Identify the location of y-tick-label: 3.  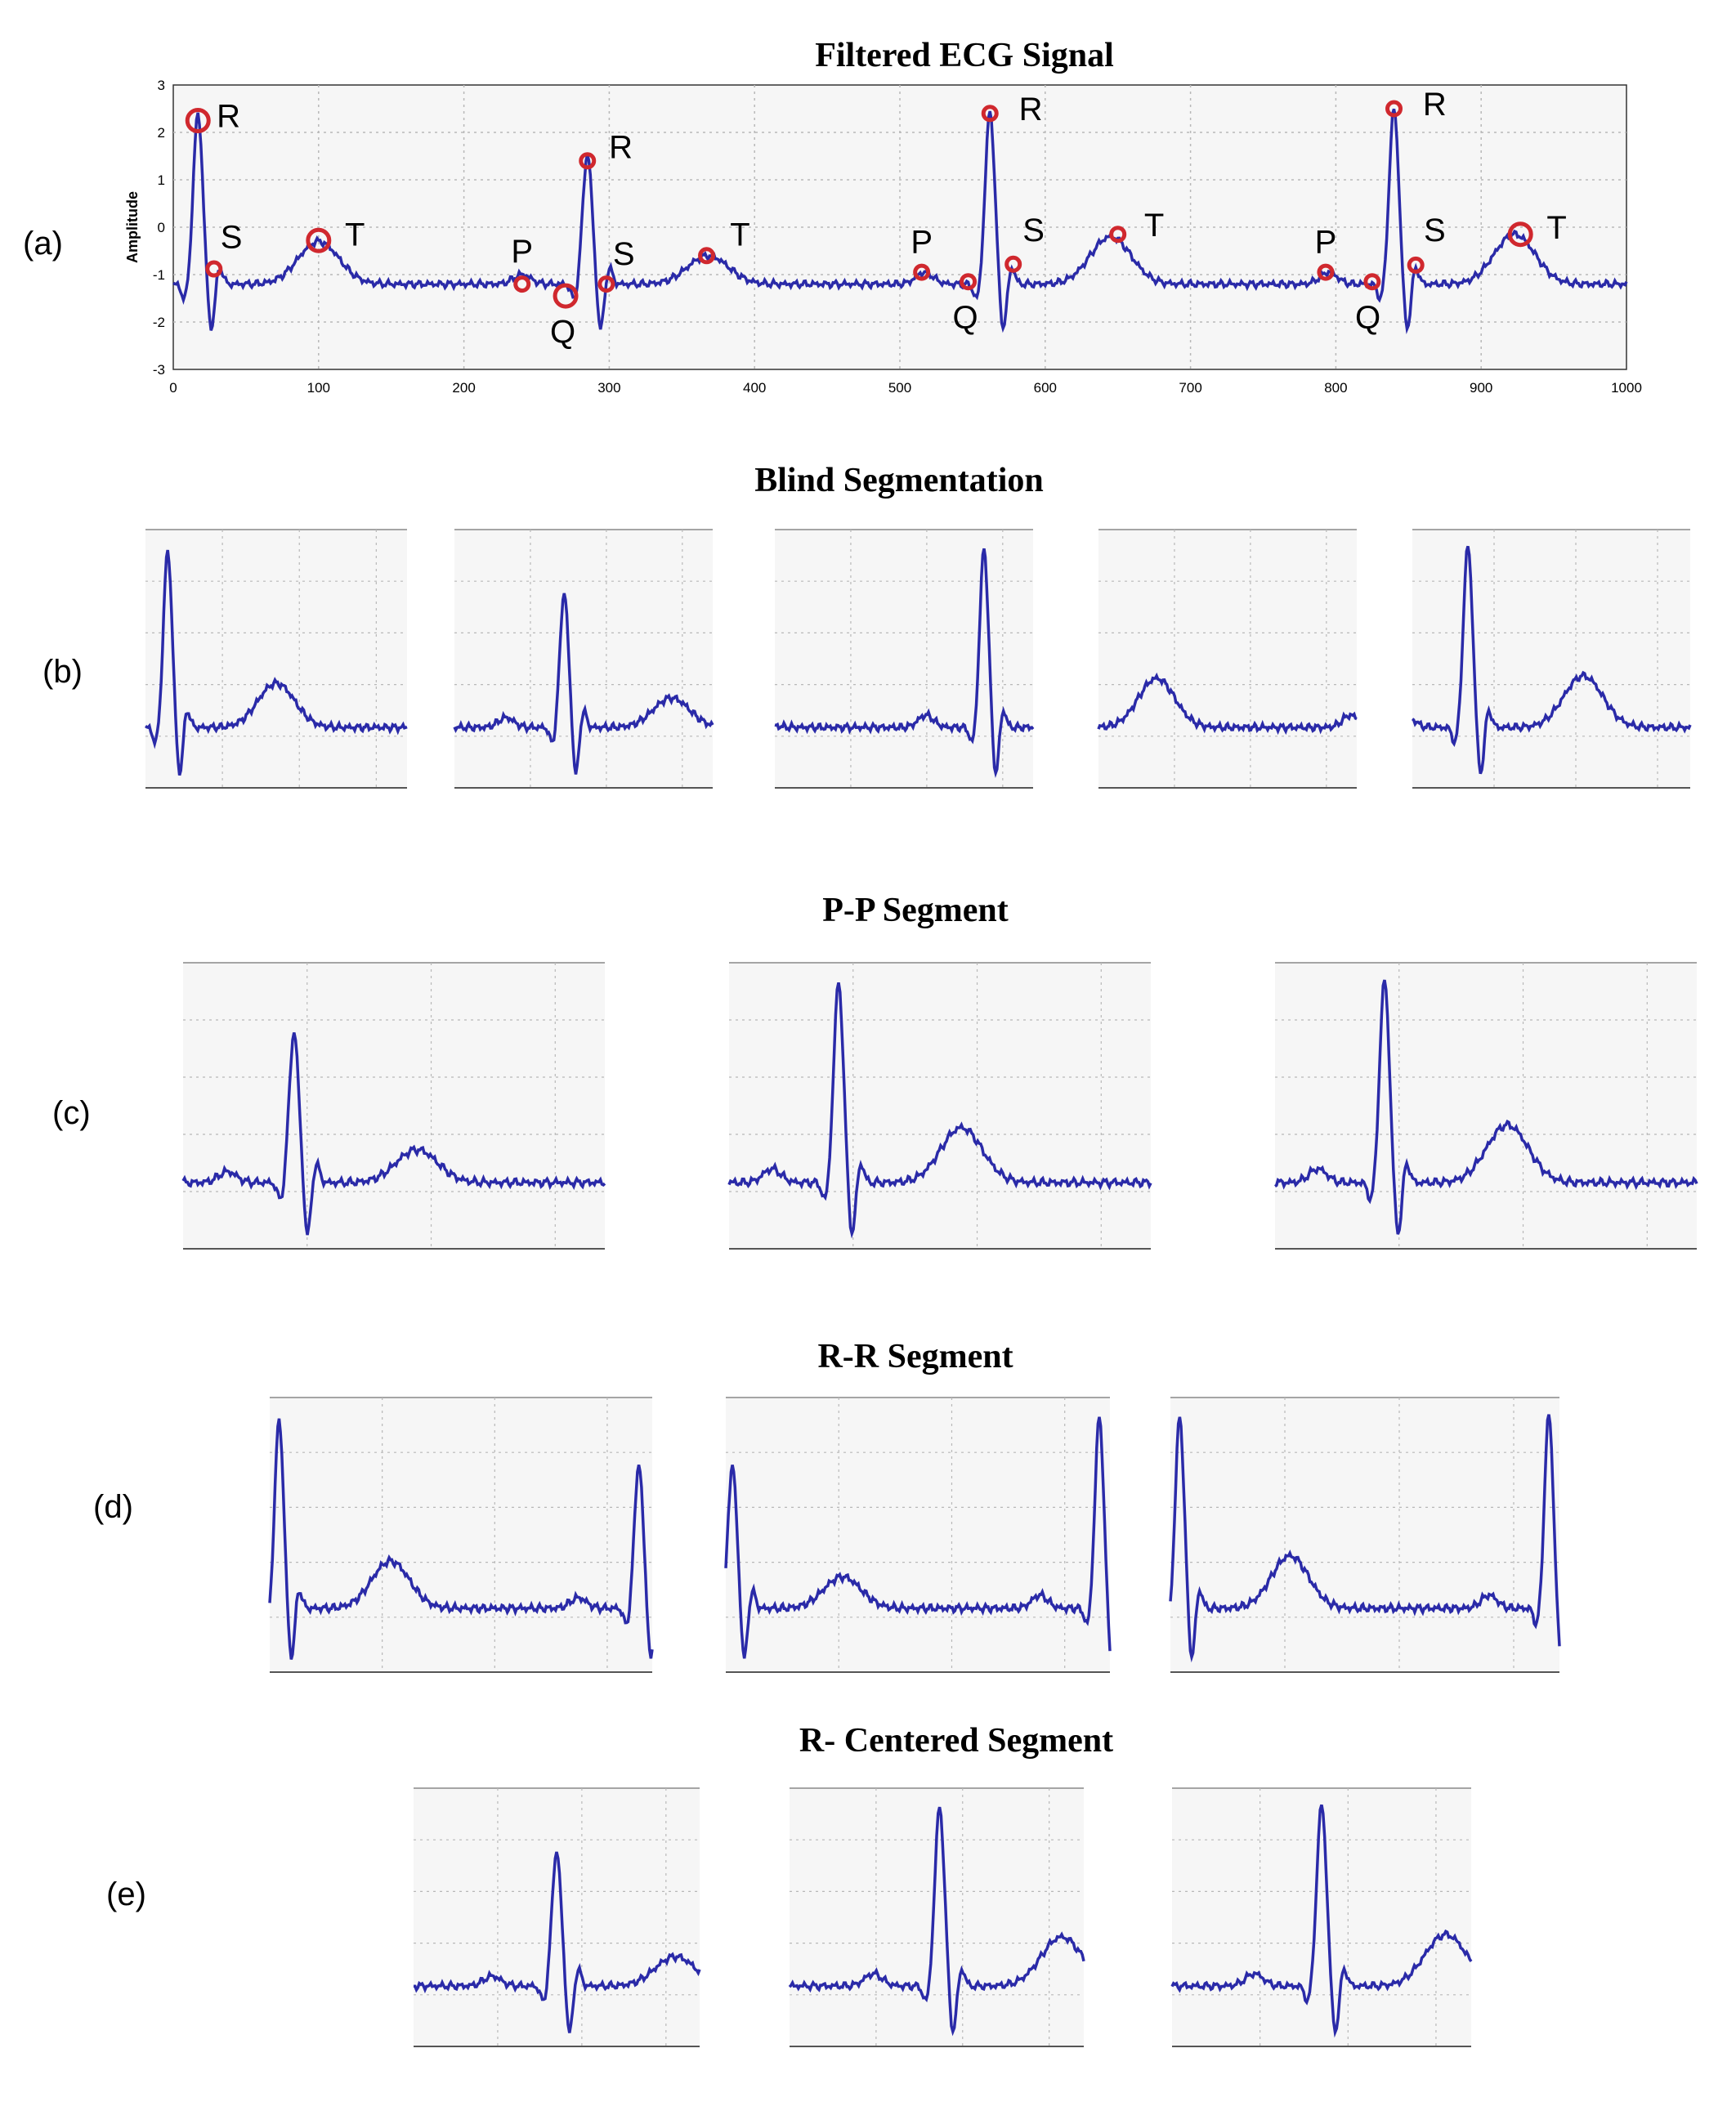
(161, 85).